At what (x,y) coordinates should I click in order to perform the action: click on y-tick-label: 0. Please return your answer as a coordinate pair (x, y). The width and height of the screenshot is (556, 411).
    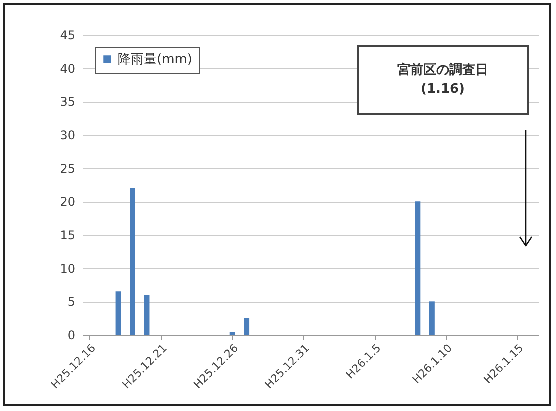
    Looking at the image, I should click on (72, 335).